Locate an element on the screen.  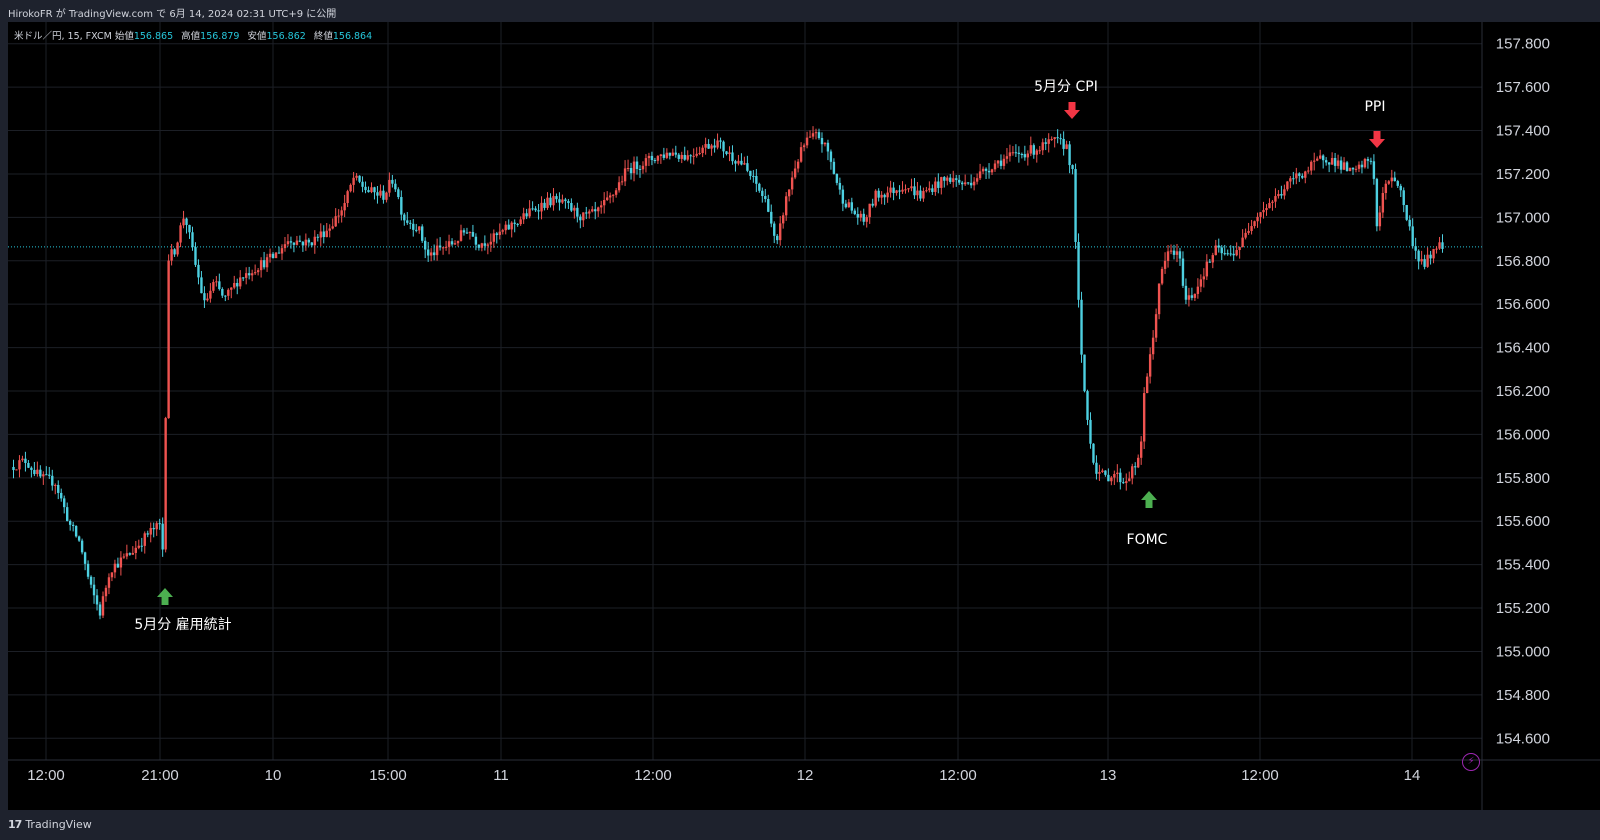
y-tick-label: 155.600 is located at coordinates (1523, 521).